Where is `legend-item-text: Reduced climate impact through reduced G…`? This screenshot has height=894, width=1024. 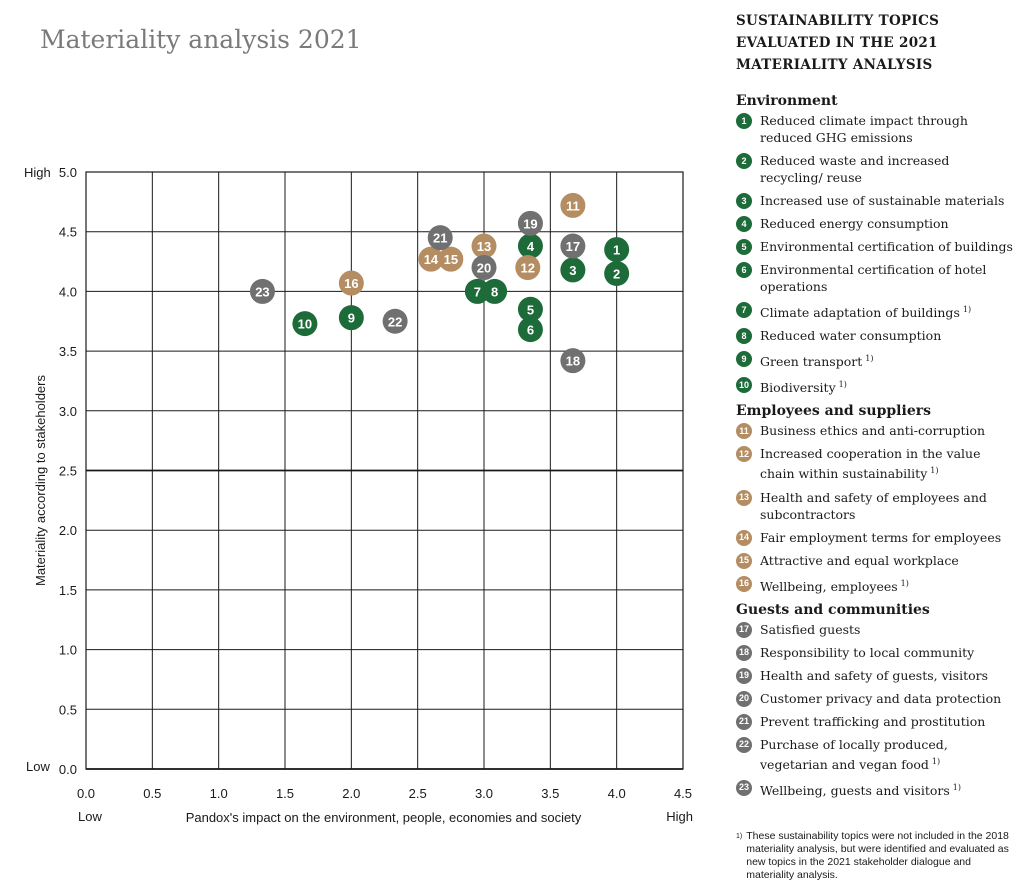
legend-item-text: Reduced climate impact through reduced G… is located at coordinates (864, 129).